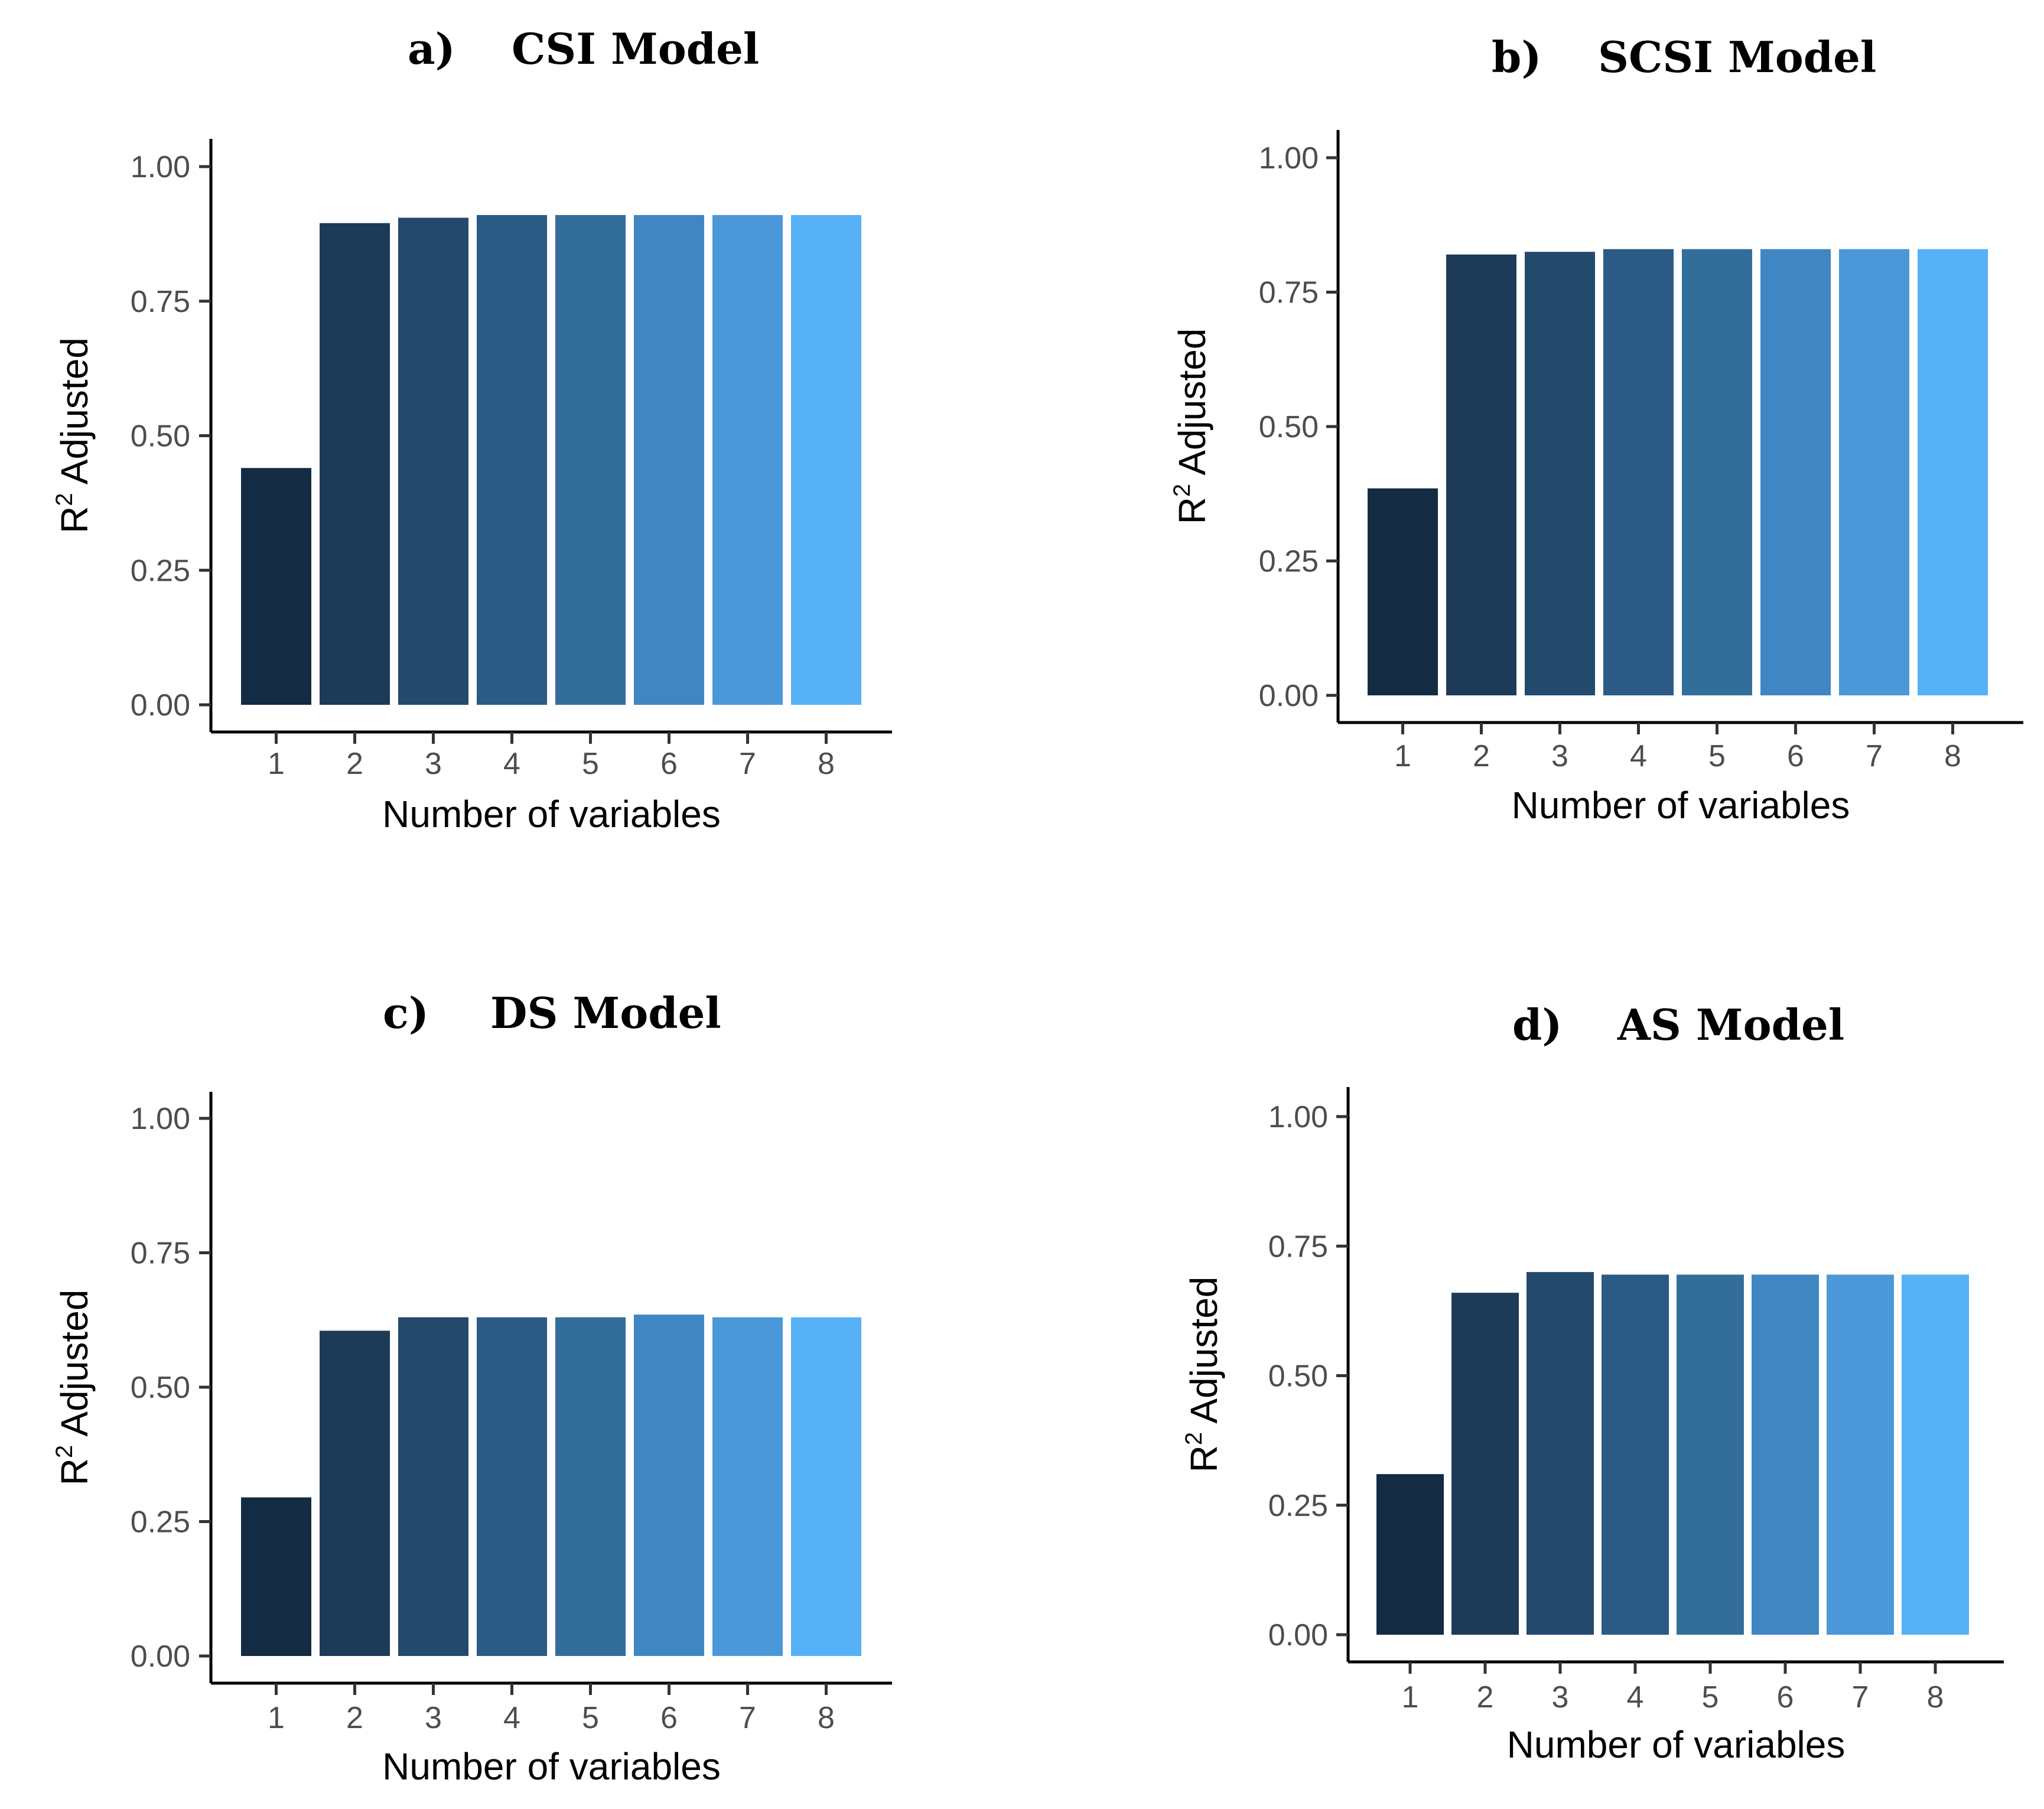 The image size is (2044, 1809). What do you see at coordinates (1737, 57) in the screenshot?
I see `chart-title: SCSI Model` at bounding box center [1737, 57].